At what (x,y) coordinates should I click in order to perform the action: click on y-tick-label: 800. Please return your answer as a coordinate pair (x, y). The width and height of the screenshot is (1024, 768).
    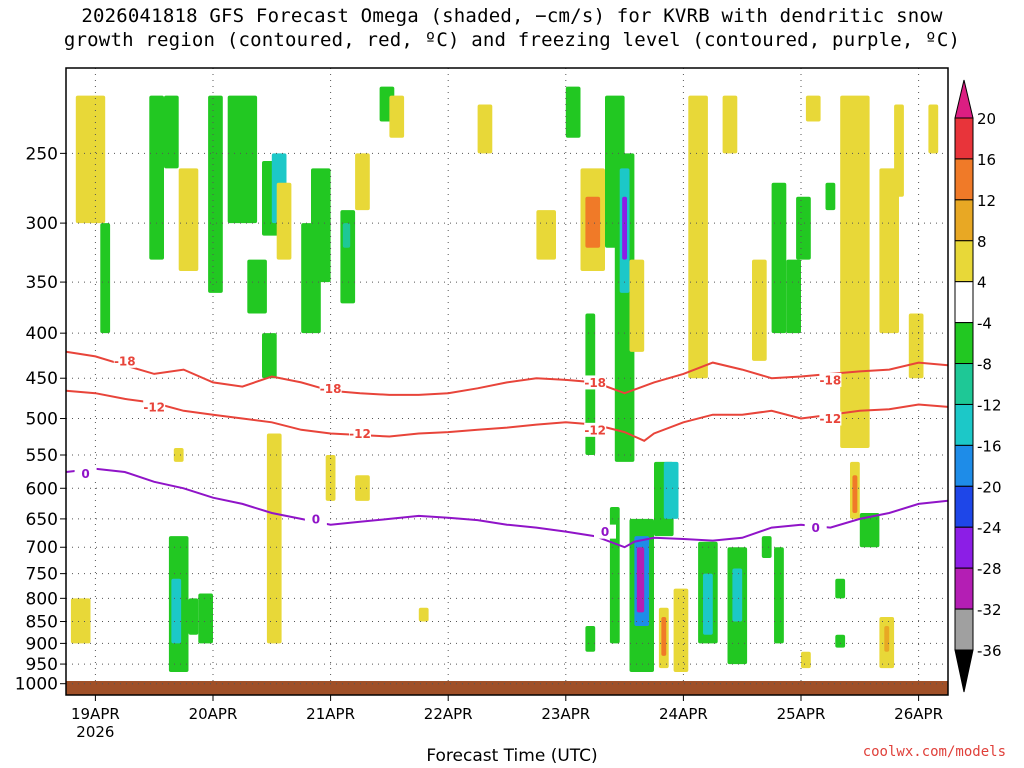
    Looking at the image, I should click on (42, 599).